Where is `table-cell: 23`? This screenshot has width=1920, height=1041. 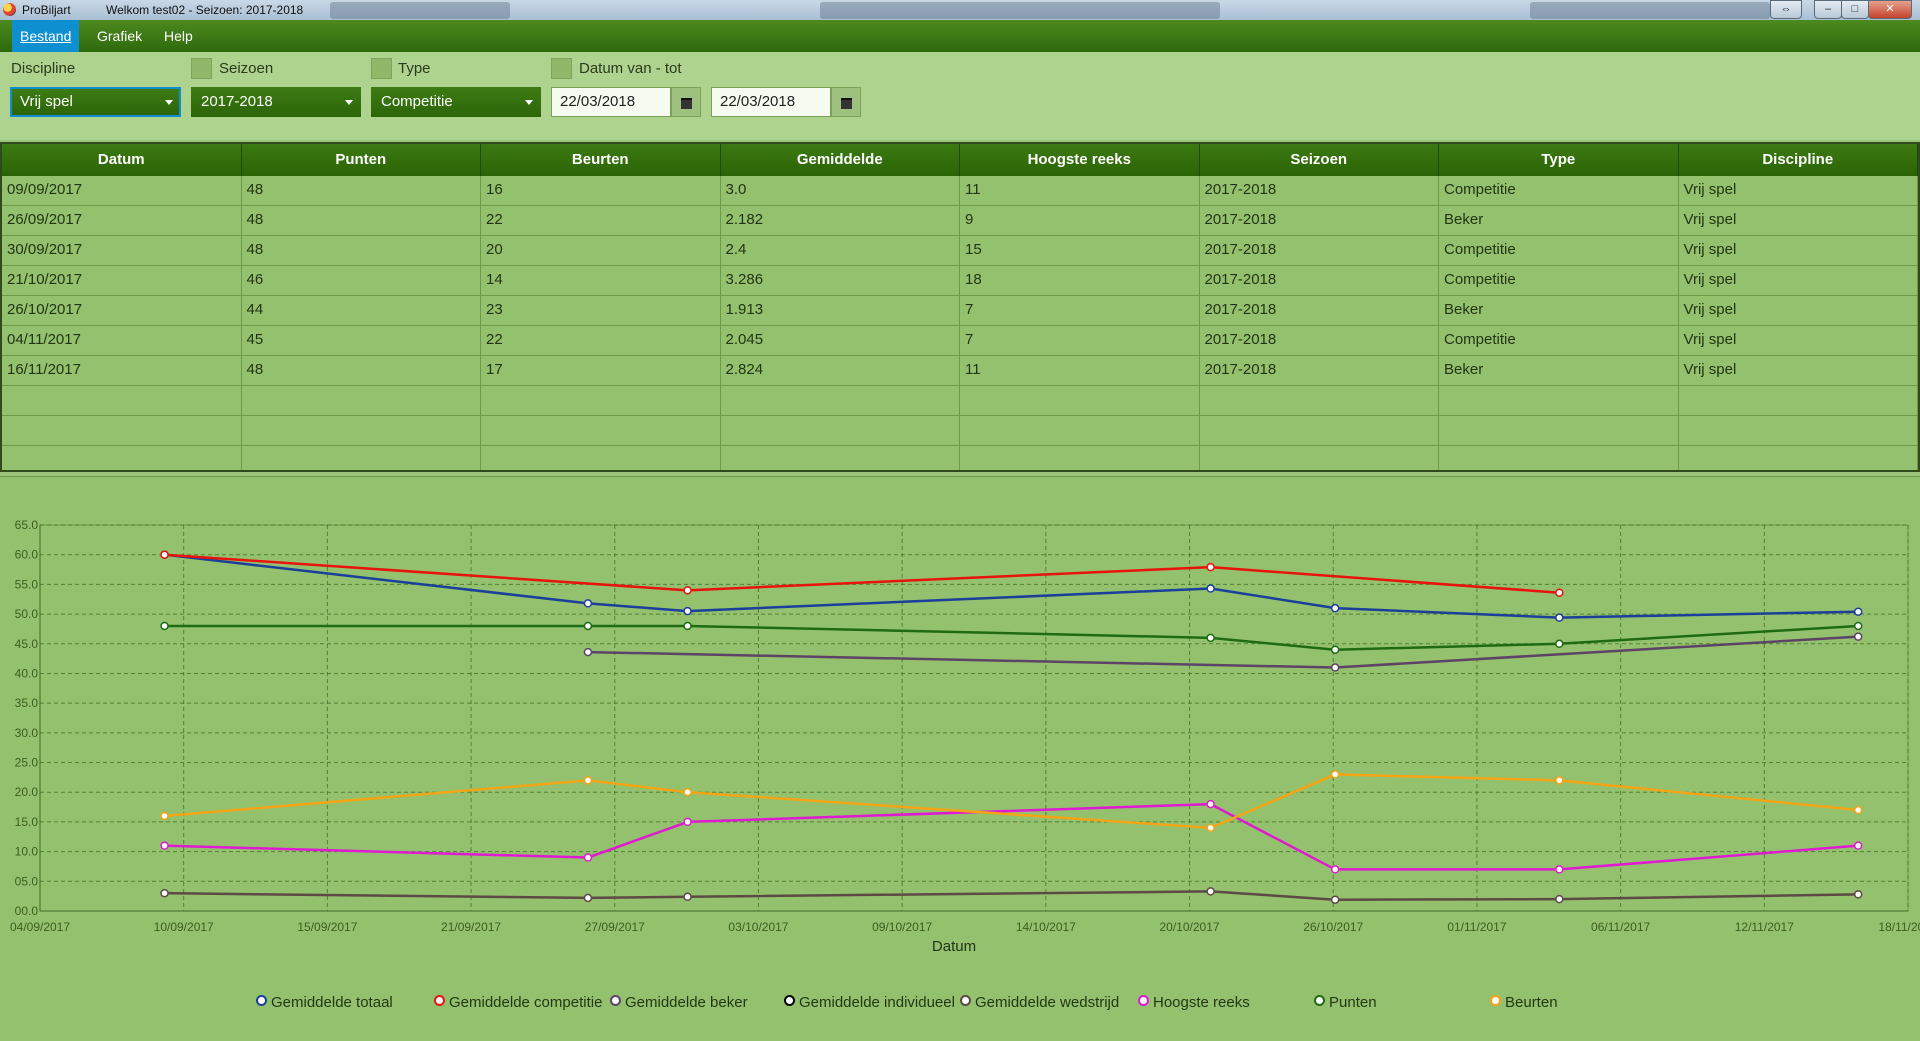 table-cell: 23 is located at coordinates (601, 310).